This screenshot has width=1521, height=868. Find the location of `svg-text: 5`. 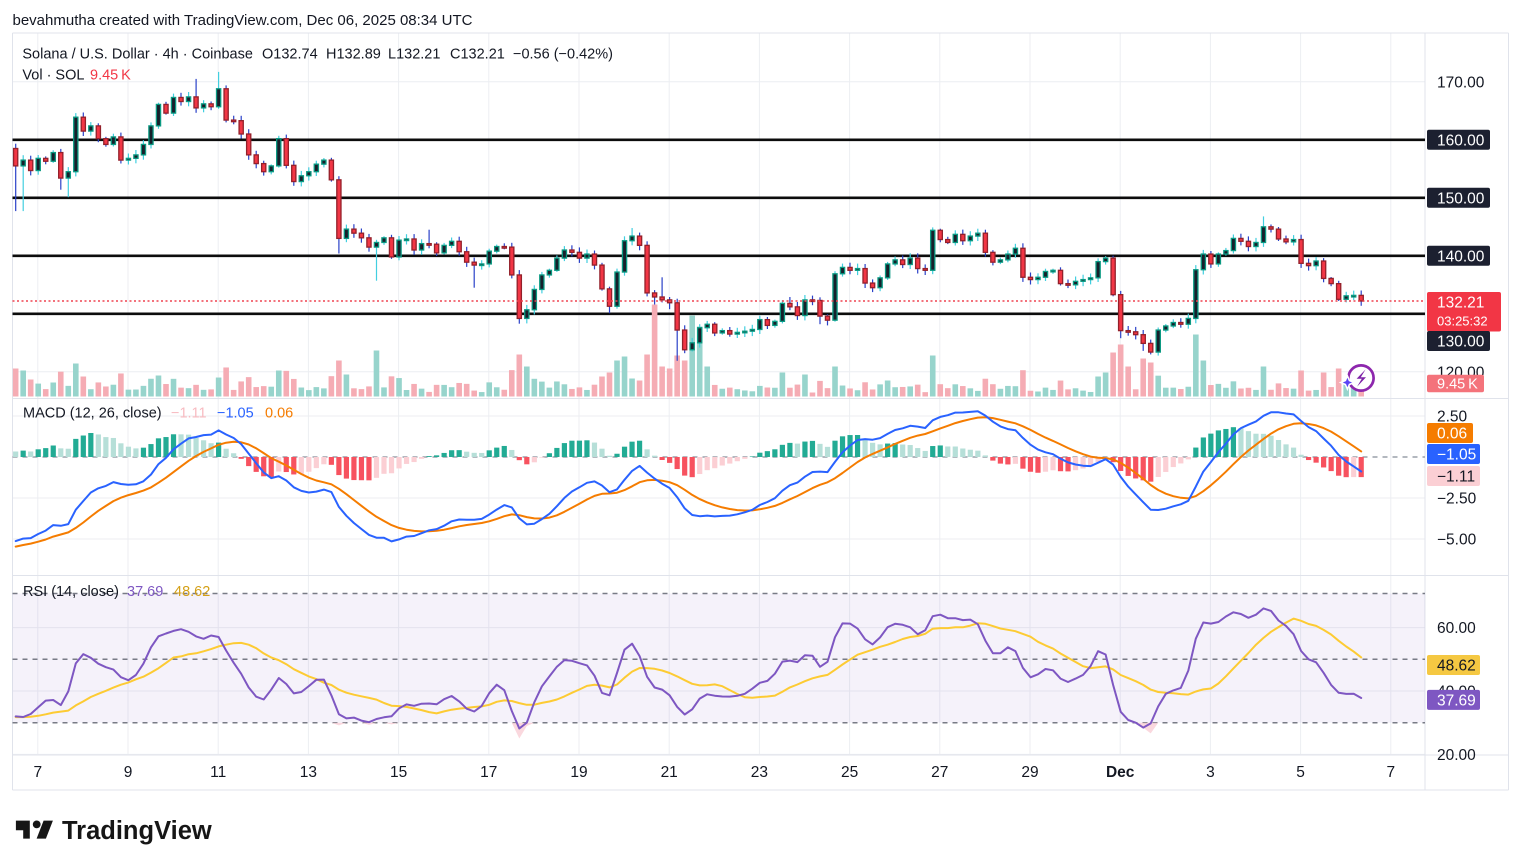

svg-text: 5 is located at coordinates (1300, 772).